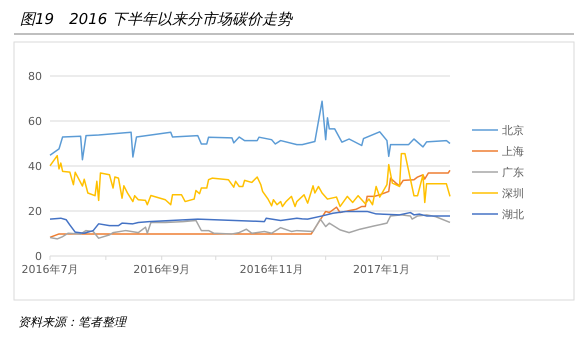 The width and height of the screenshot is (588, 342). What do you see at coordinates (161, 269) in the screenshot?
I see `x-tick-label: 2016年9月` at bounding box center [161, 269].